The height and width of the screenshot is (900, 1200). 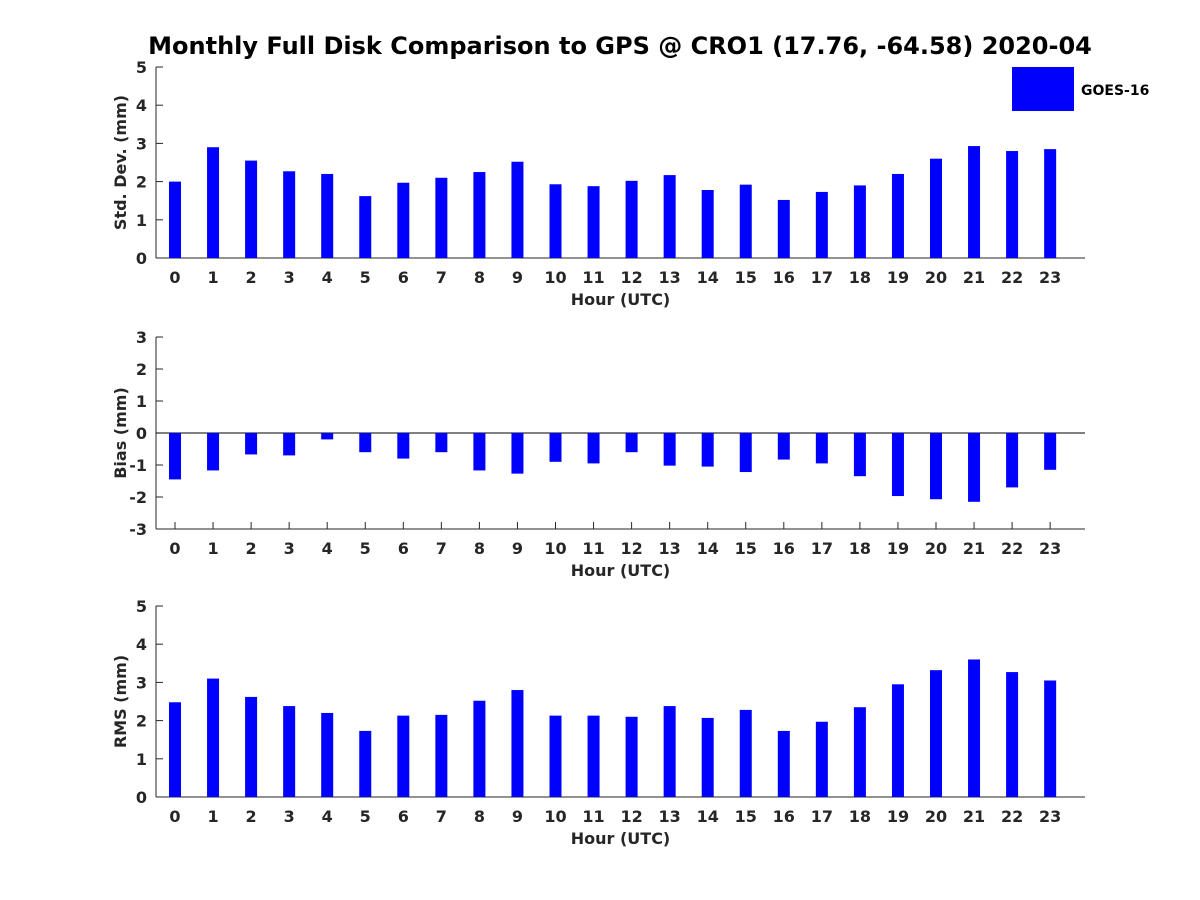 I want to click on std-dev-x-tick-label: 20, so click(x=936, y=277).